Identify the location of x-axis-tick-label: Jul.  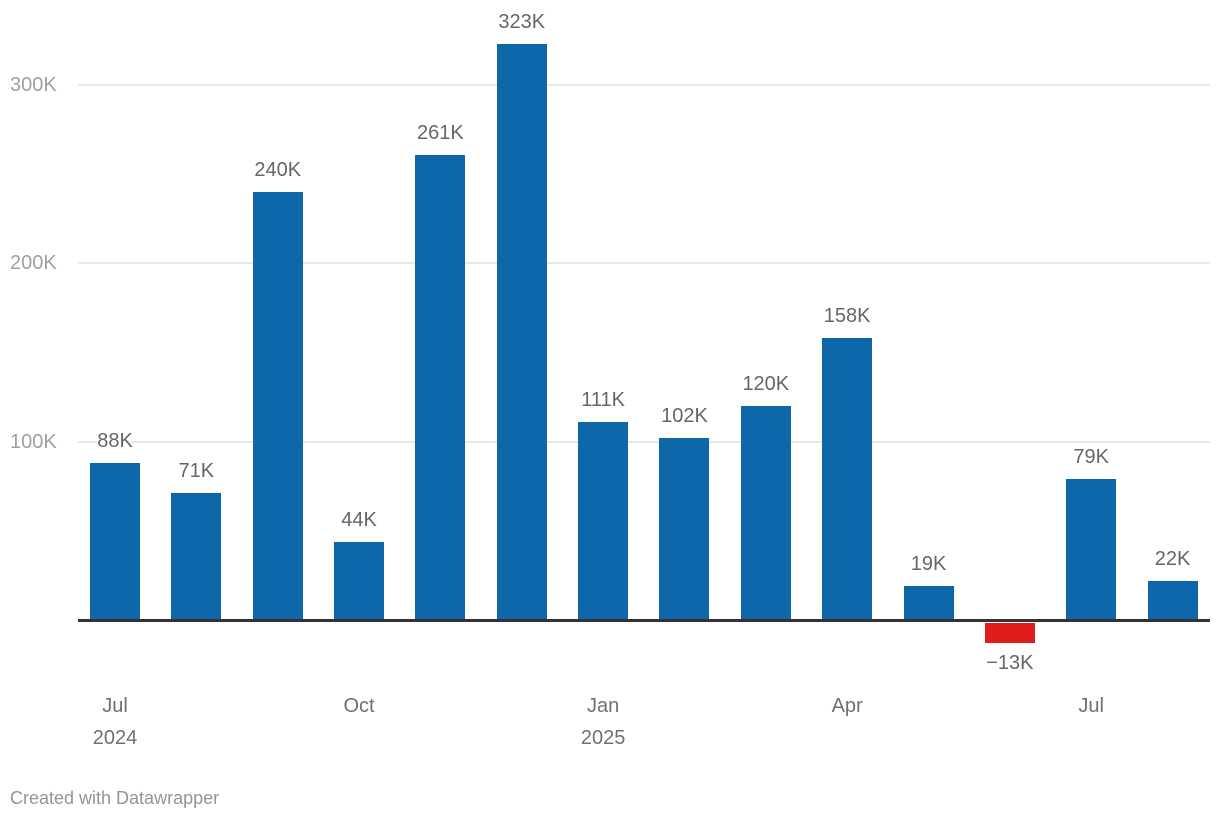
(1091, 706).